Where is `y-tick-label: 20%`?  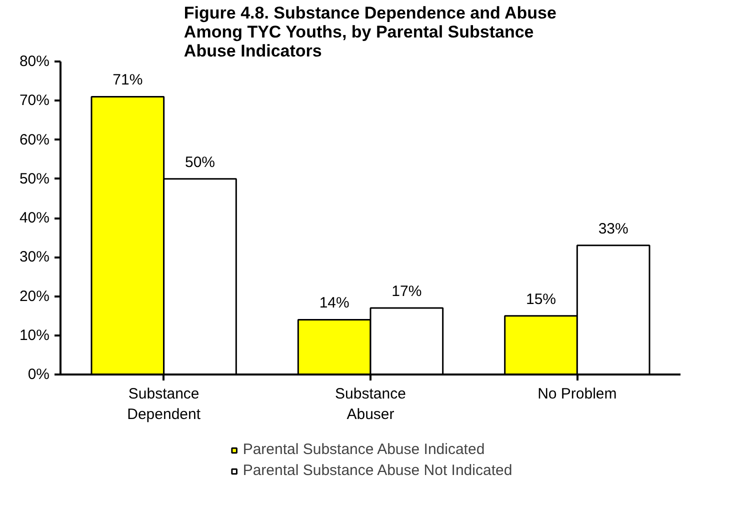
y-tick-label: 20% is located at coordinates (34, 296).